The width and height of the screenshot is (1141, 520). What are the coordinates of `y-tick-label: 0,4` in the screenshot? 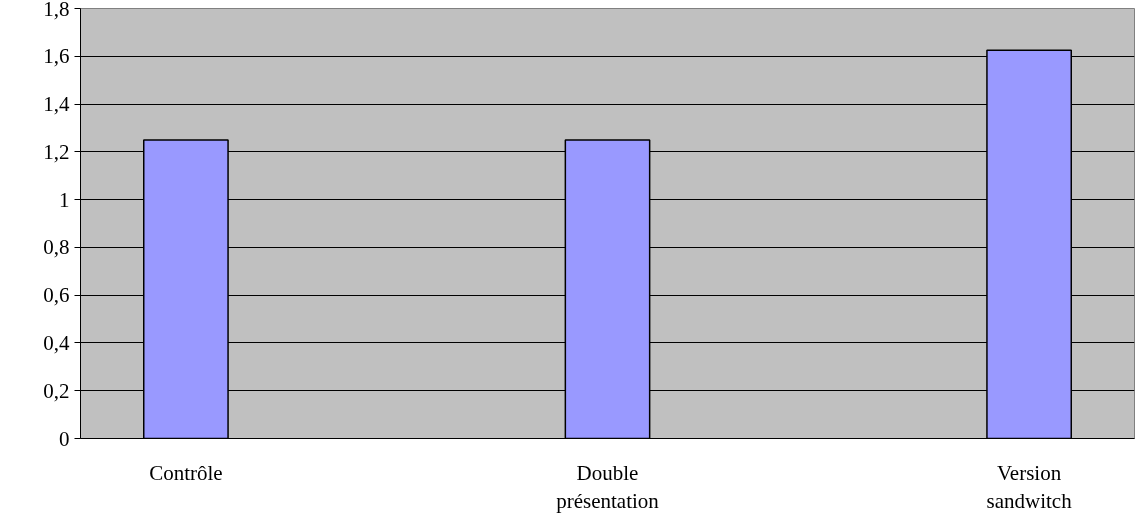 It's located at (56, 342).